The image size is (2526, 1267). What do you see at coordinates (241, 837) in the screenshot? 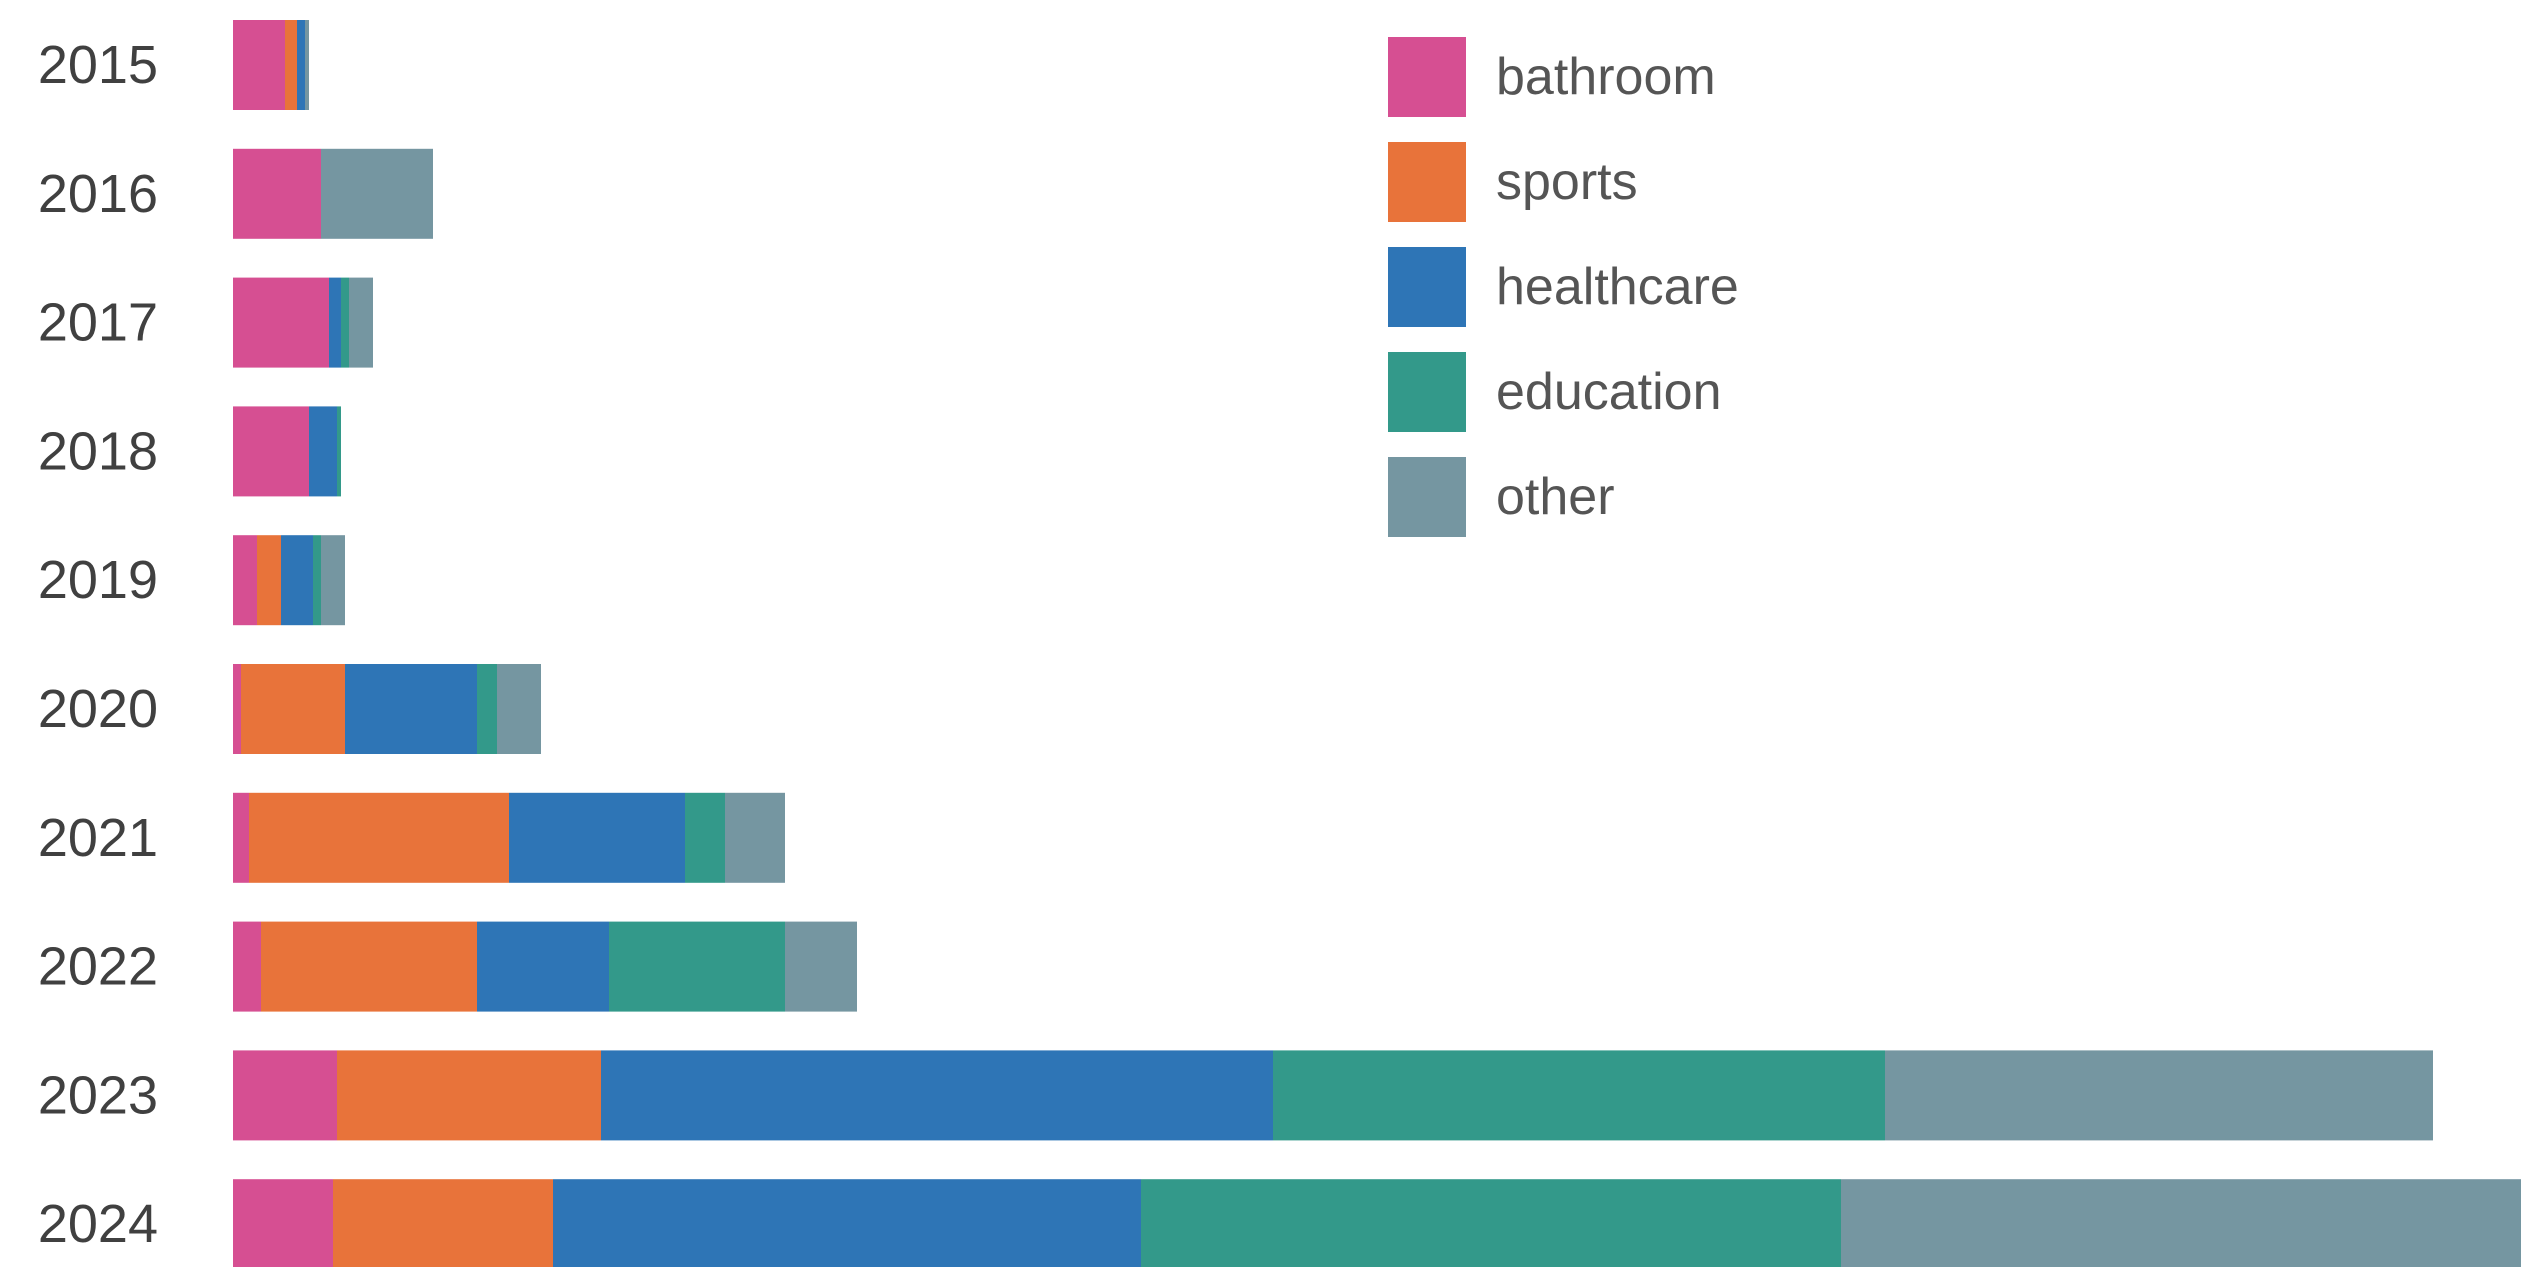
I see `bar-segment-bathroom-2021` at bounding box center [241, 837].